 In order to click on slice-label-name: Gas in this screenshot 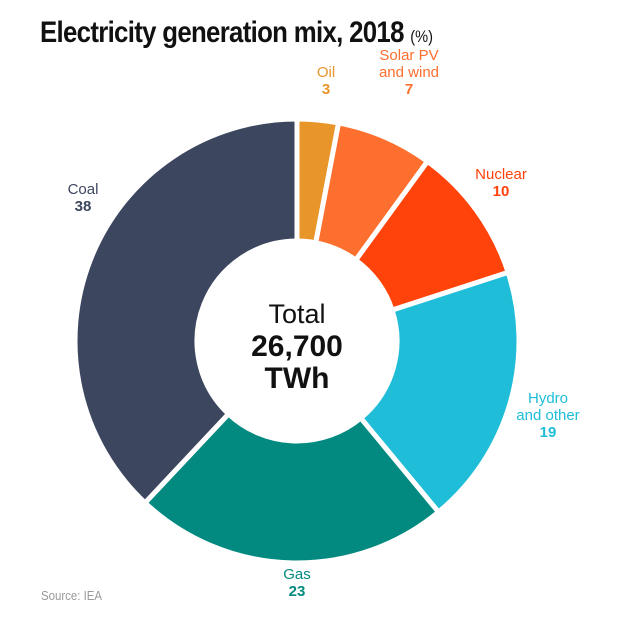, I will do `click(297, 574)`.